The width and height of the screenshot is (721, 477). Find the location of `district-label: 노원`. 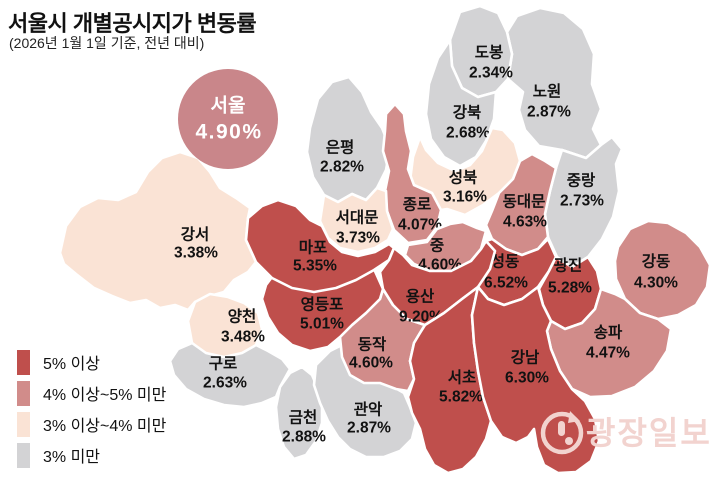

district-label: 노원 is located at coordinates (547, 92).